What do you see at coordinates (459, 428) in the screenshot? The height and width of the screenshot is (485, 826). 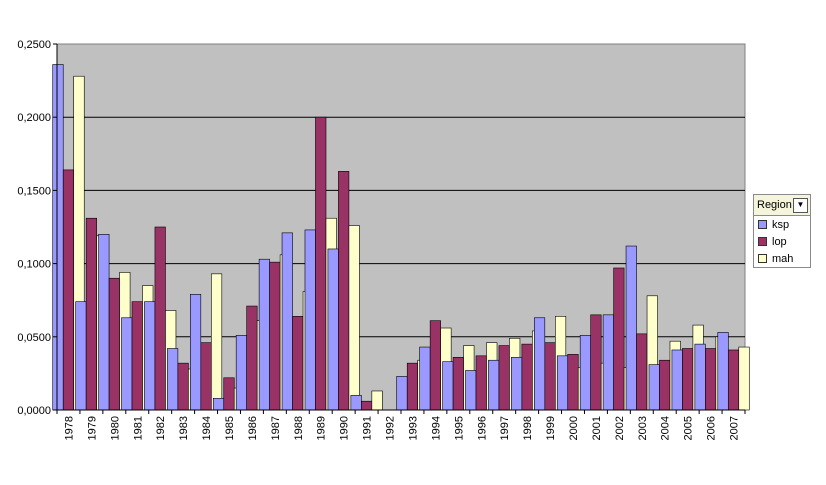 I see `x-tick-label: 1995` at bounding box center [459, 428].